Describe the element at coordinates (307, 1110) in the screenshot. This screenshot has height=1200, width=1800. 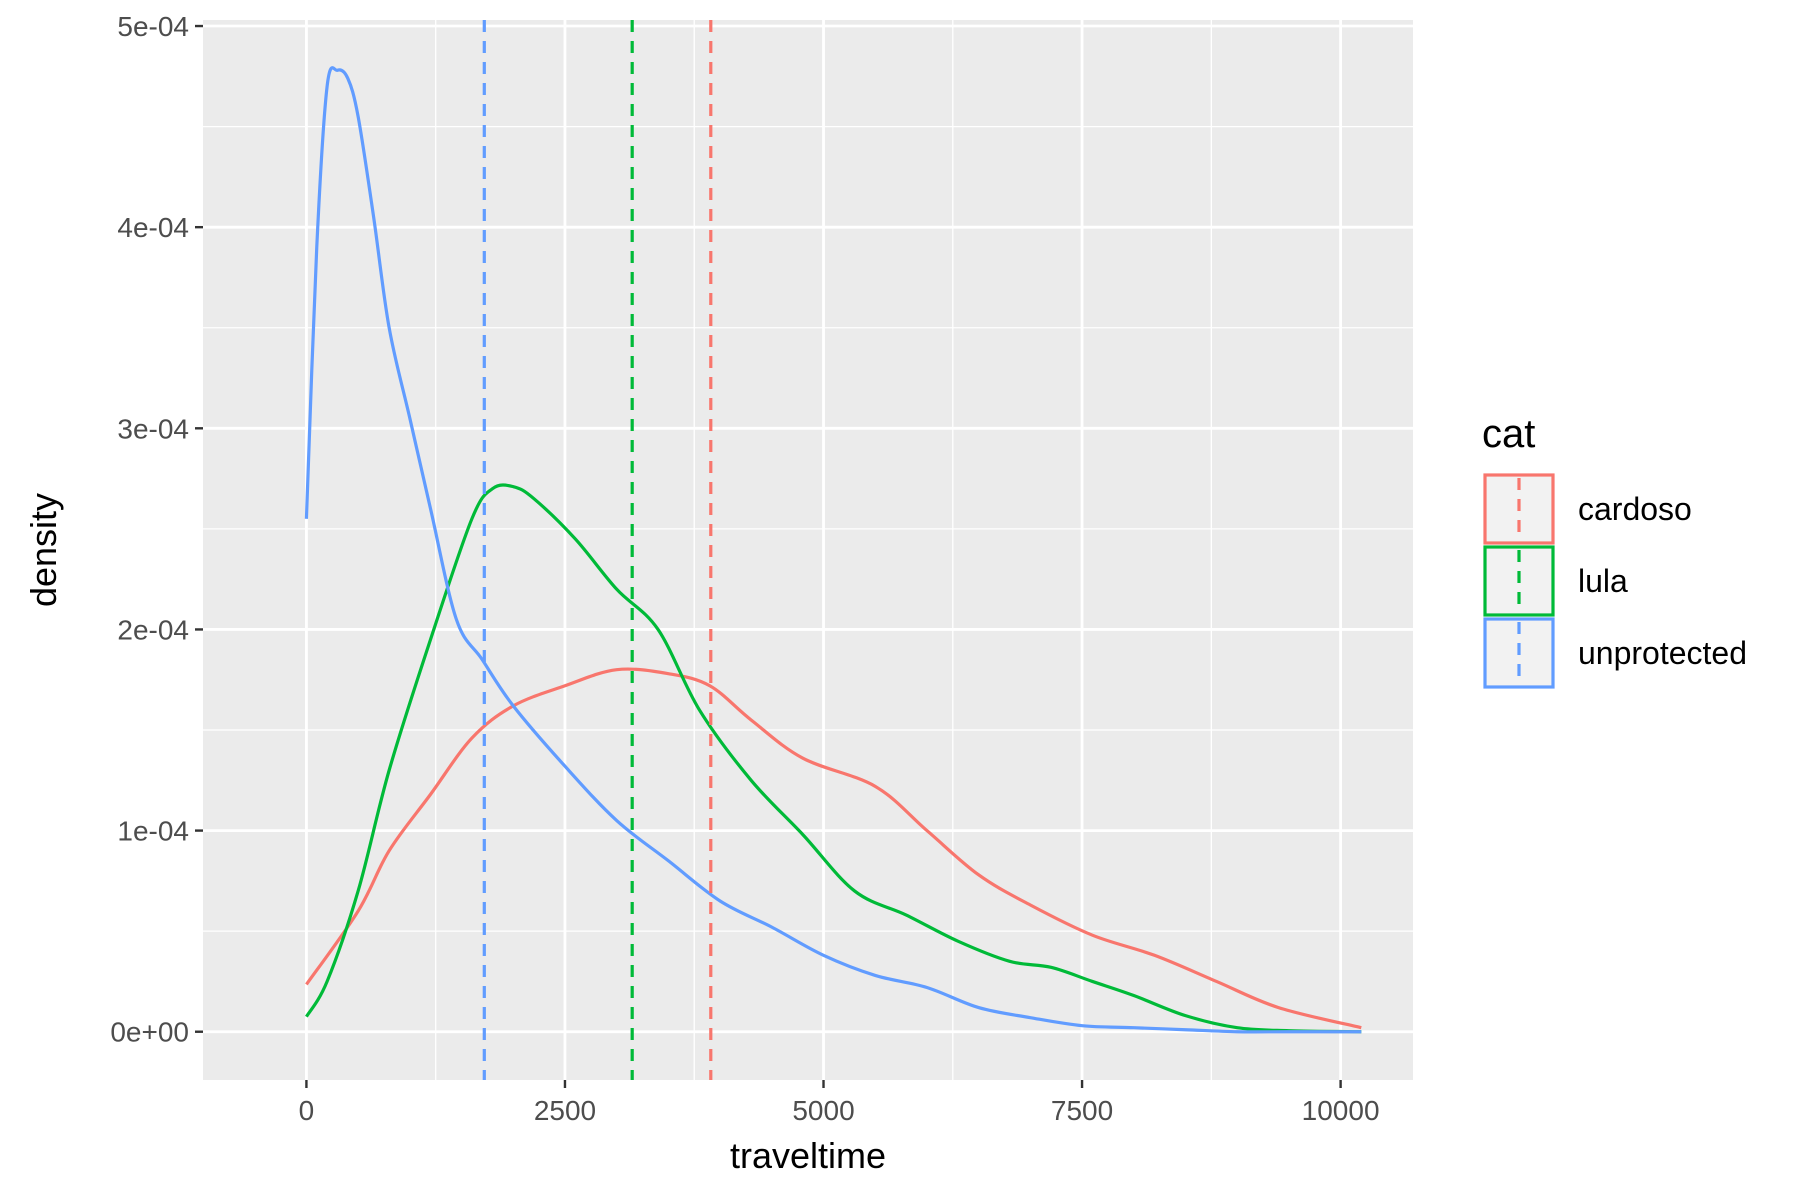
I see `x-tick-label: 0` at that location.